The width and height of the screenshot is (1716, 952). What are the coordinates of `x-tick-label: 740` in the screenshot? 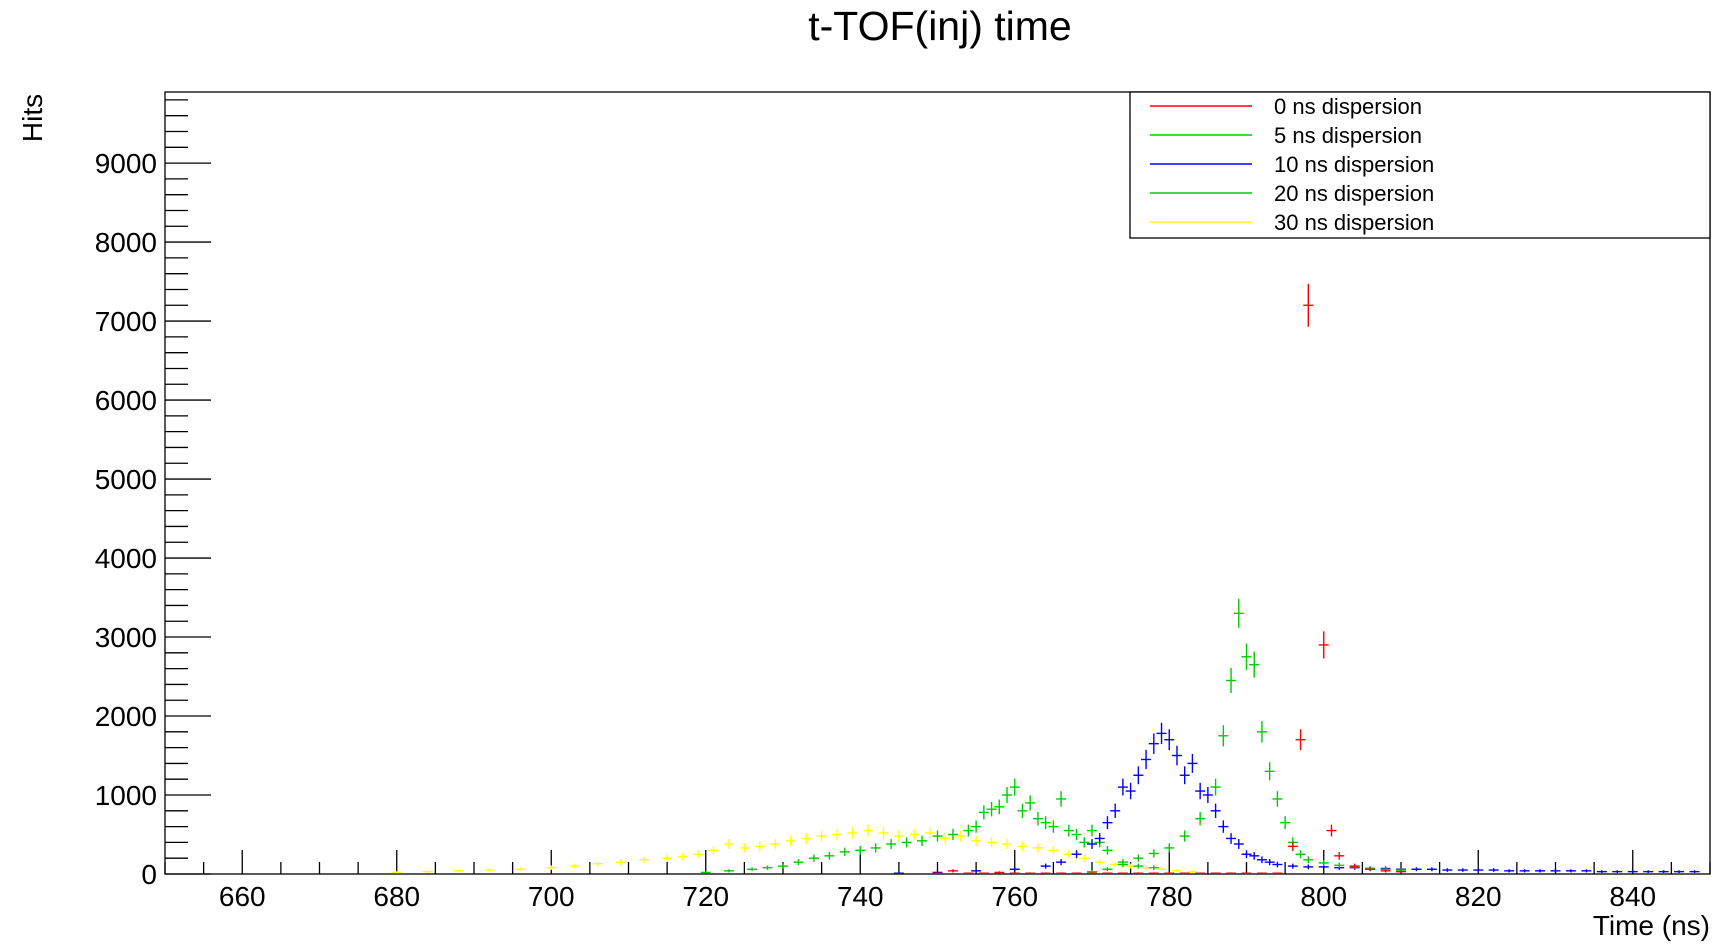 It's located at (860, 896).